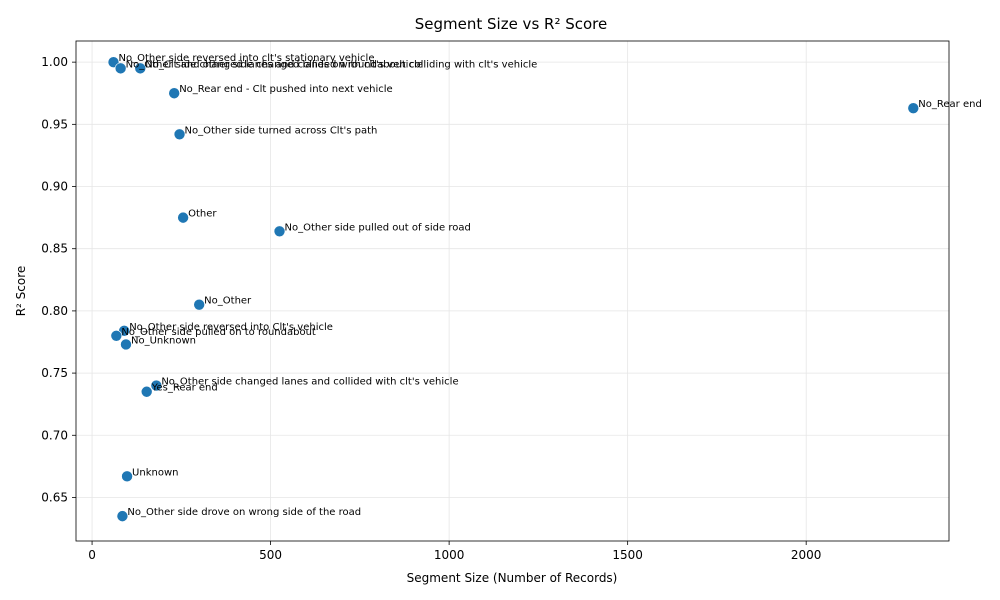 This screenshot has height=600, width=1000. What do you see at coordinates (54, 187) in the screenshot?
I see `y-tick-label: 0.90` at bounding box center [54, 187].